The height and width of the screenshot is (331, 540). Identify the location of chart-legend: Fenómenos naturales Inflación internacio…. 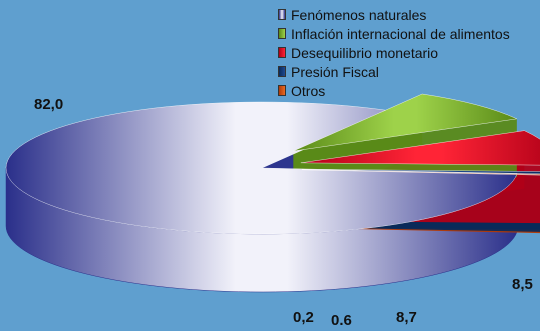
(394, 52).